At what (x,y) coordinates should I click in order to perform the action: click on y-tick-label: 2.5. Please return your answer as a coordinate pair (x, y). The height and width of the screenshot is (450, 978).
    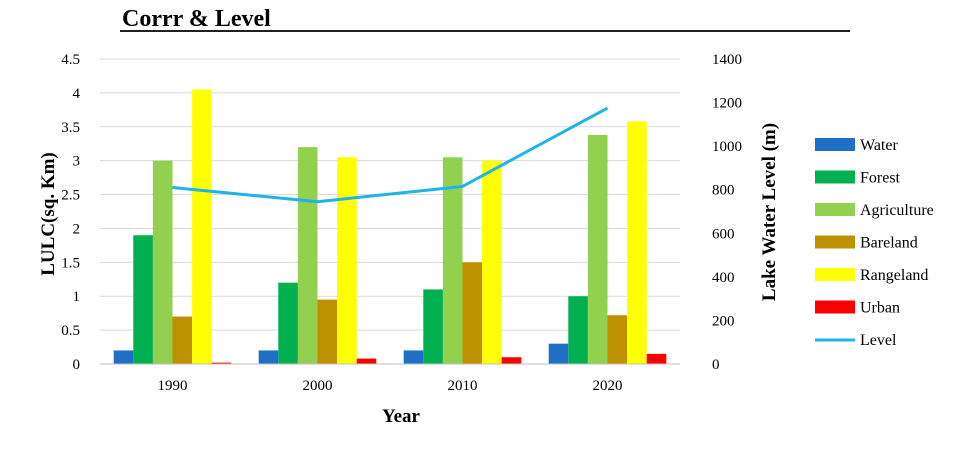
    Looking at the image, I should click on (70, 196).